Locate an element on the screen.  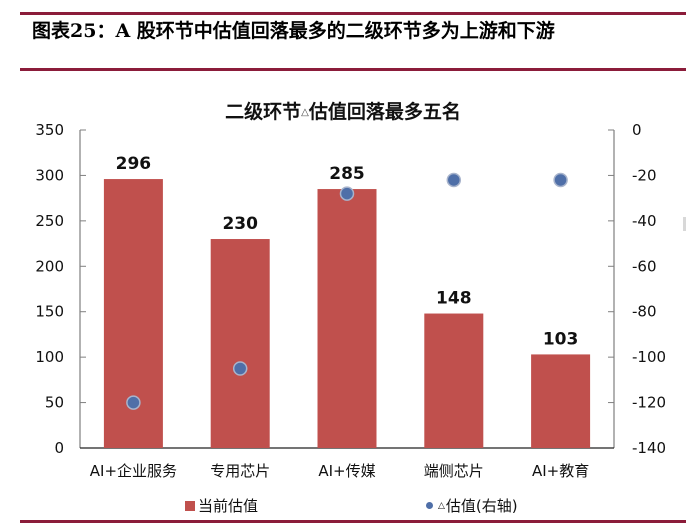
legend-item-delta-valuation: △ 估值(右轴) is located at coordinates (472, 505).